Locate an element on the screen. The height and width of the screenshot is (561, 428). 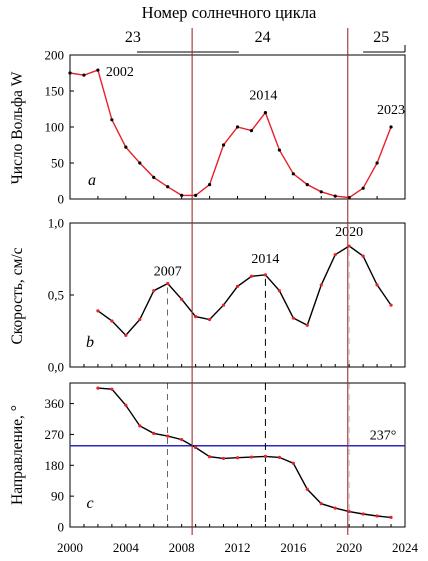
cycle-number-labels: 23 24 25 is located at coordinates (257, 37).